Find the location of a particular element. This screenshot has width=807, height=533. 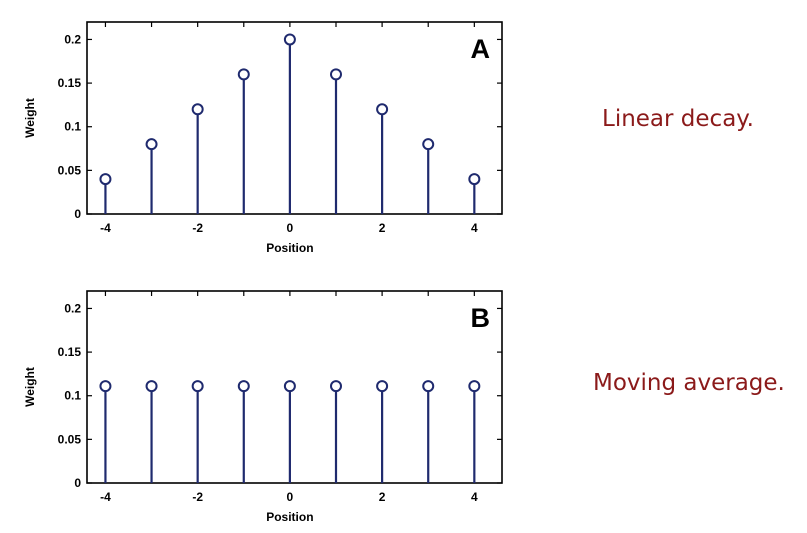

caption-moving-average: Moving average. is located at coordinates (689, 383).